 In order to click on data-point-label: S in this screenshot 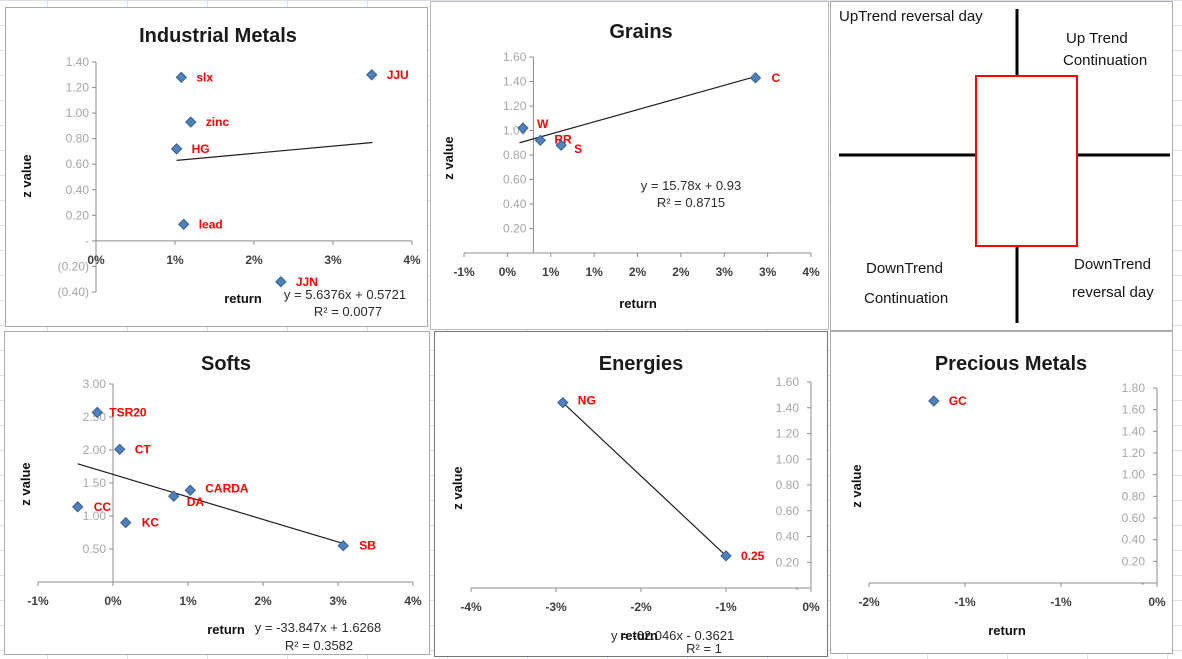, I will do `click(578, 149)`.